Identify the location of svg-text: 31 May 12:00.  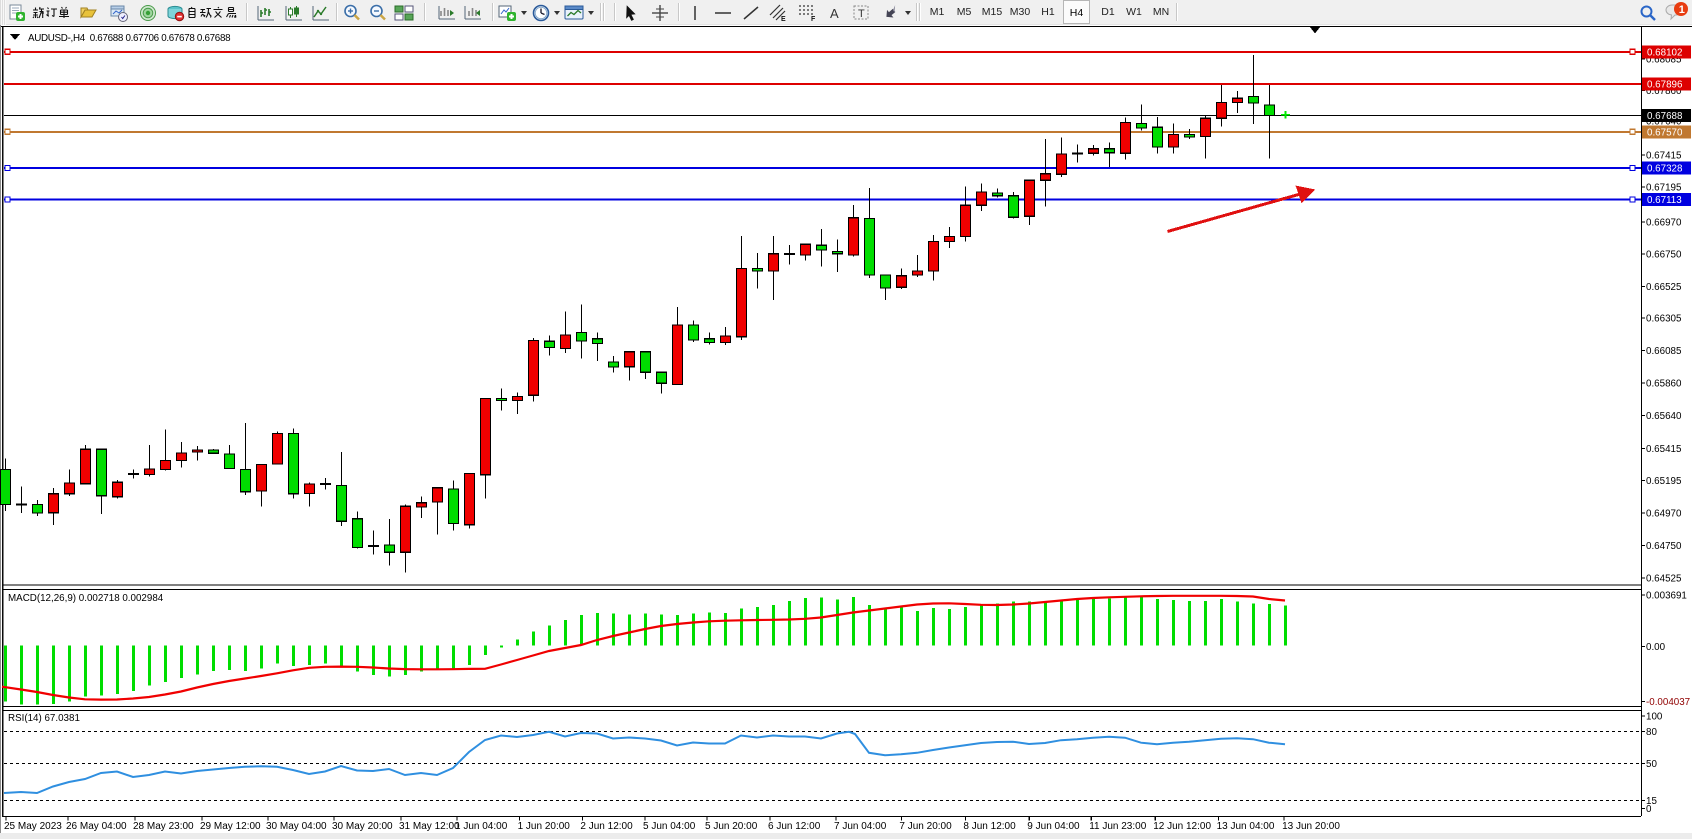
(429, 826).